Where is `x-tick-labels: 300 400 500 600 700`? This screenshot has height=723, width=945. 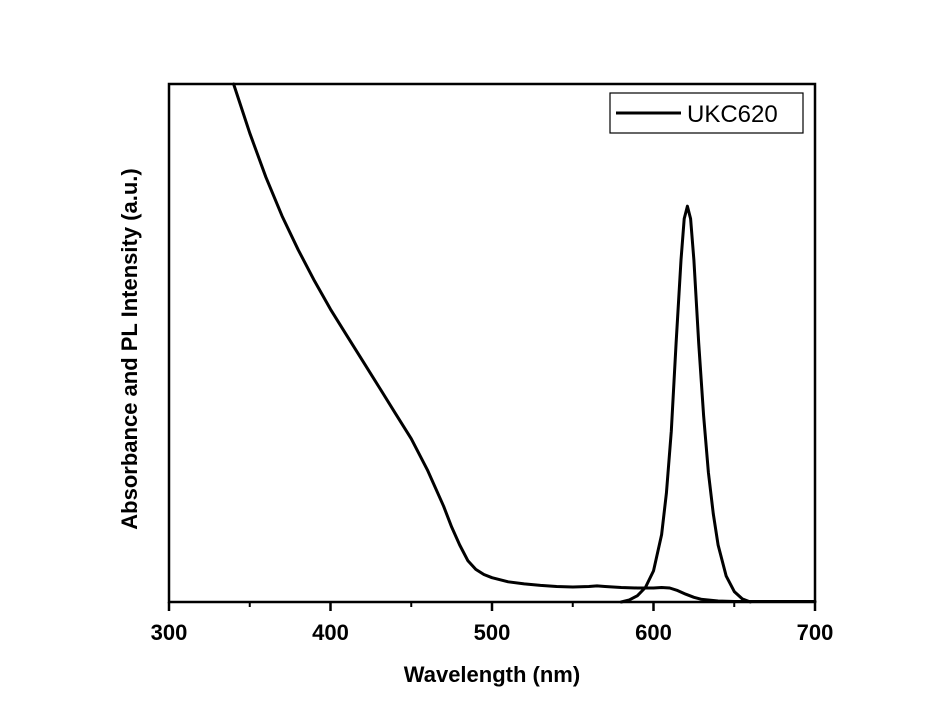 x-tick-labels: 300 400 500 600 700 is located at coordinates (492, 632).